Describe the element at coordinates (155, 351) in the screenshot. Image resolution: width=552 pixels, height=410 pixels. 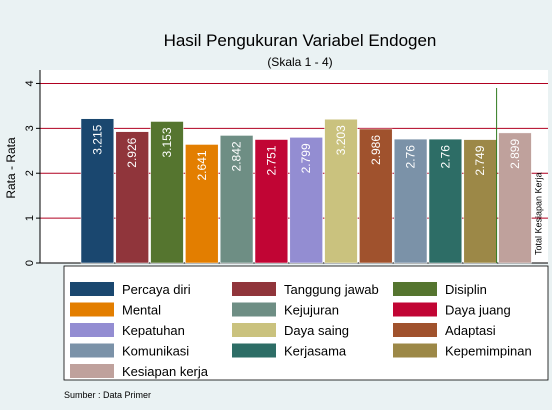
I see `legend-label: Komunikasi` at that location.